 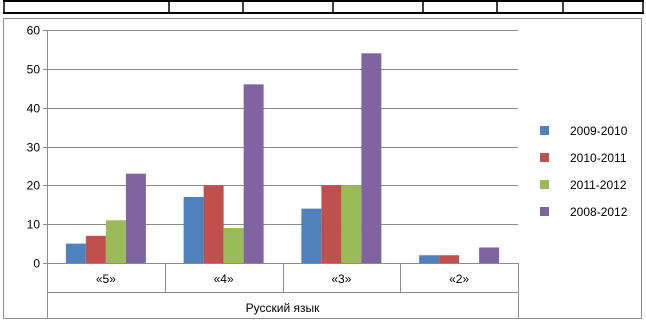 What do you see at coordinates (34, 109) in the screenshot?
I see `y-tick-label: 40` at bounding box center [34, 109].